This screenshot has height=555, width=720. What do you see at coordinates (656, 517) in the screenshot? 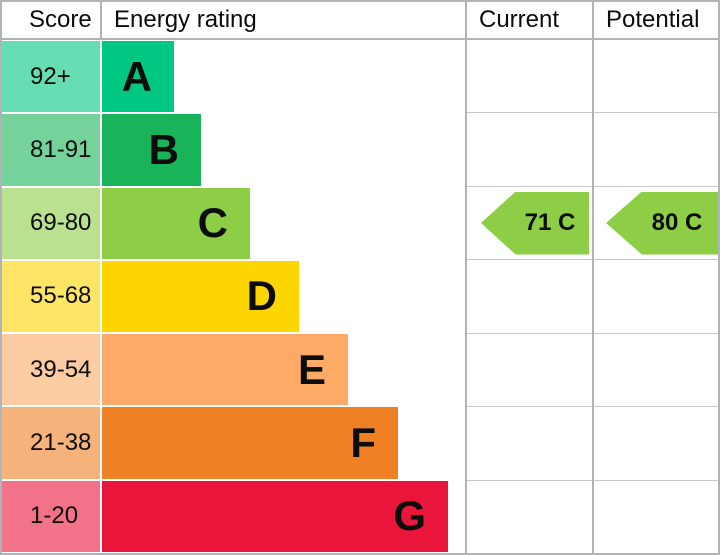
I see `potential-cell-g` at bounding box center [656, 517].